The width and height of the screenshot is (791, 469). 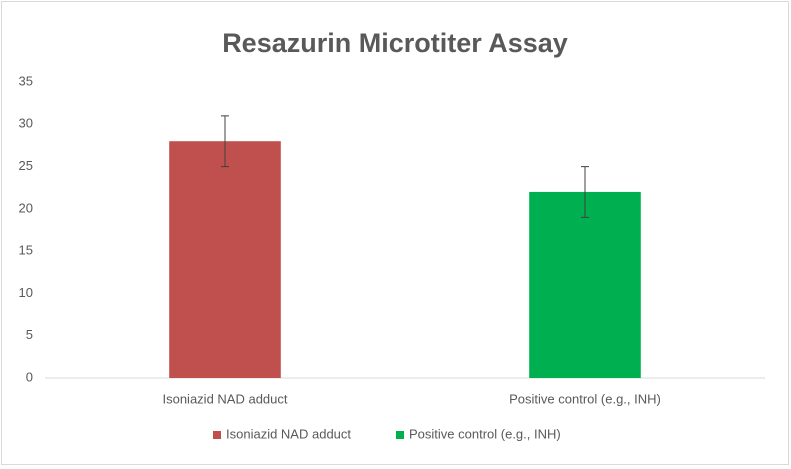 What do you see at coordinates (395, 43) in the screenshot?
I see `chart-title: Resazurin Microtiter Assay` at bounding box center [395, 43].